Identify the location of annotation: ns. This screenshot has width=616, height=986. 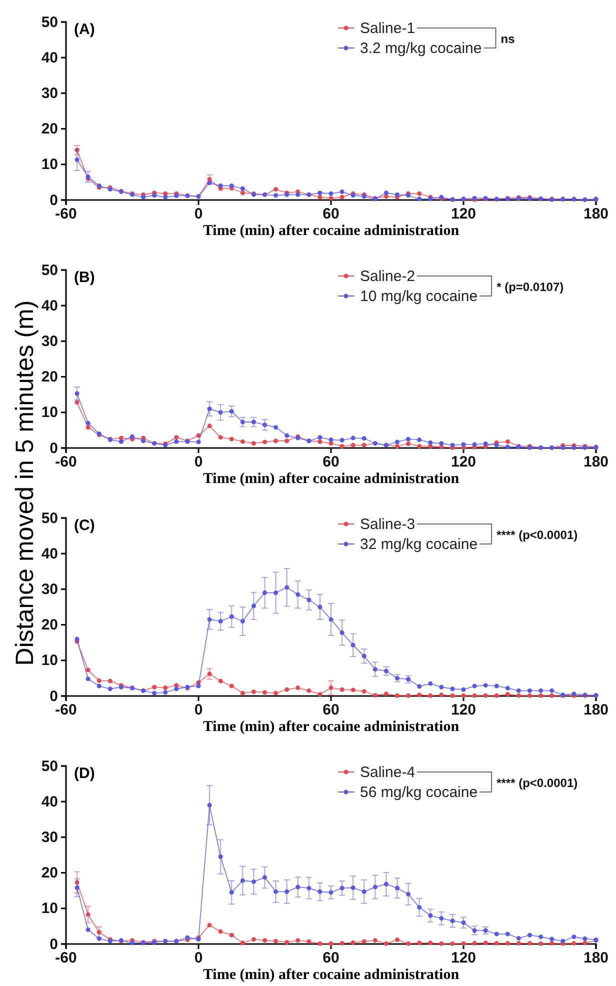
(508, 39).